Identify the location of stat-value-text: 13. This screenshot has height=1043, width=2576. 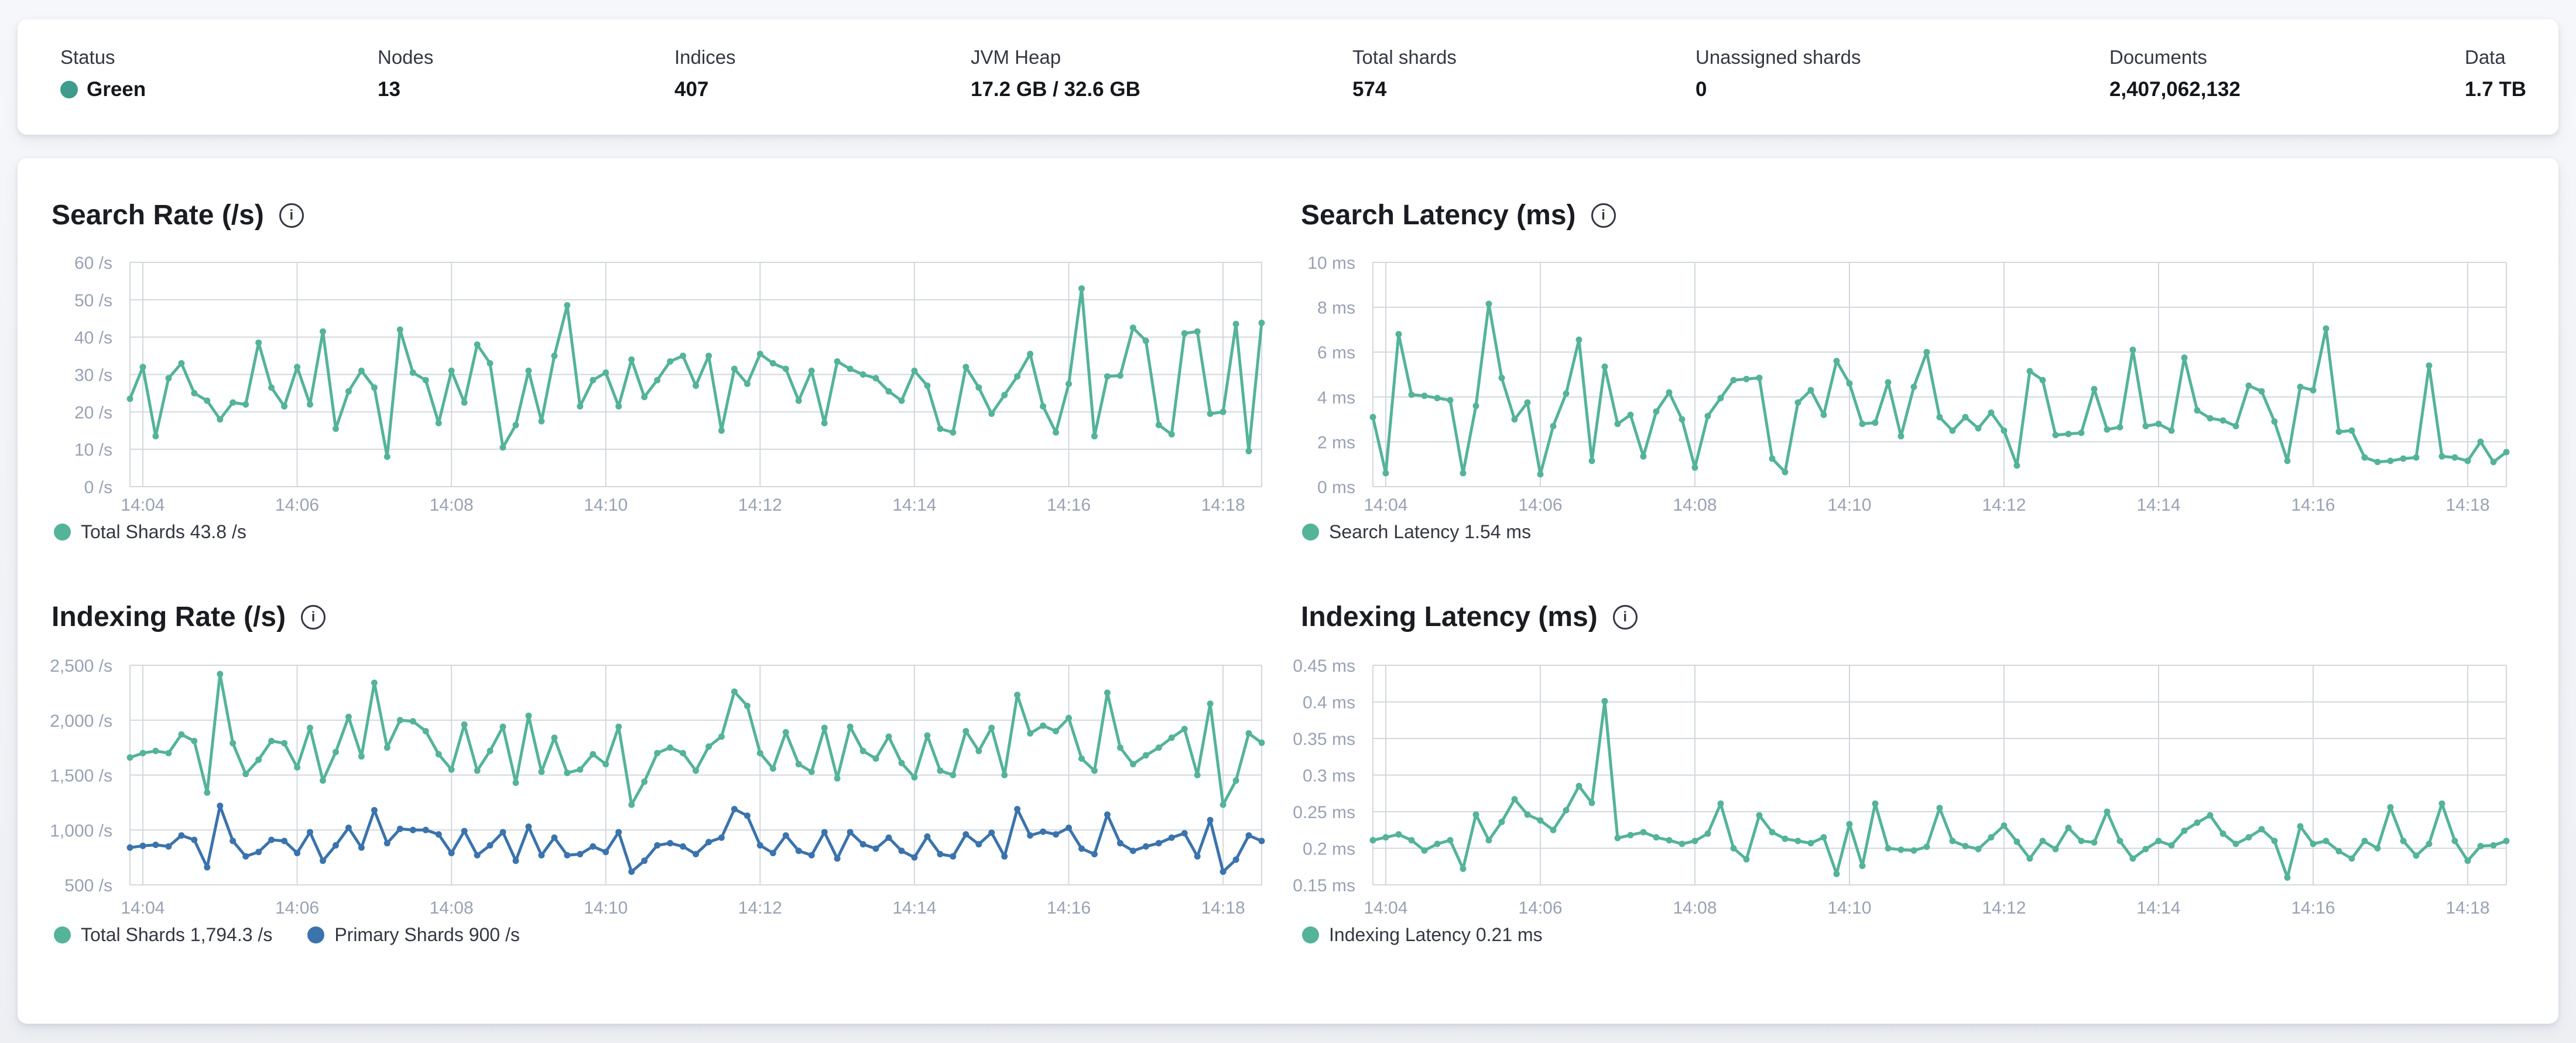
(389, 89).